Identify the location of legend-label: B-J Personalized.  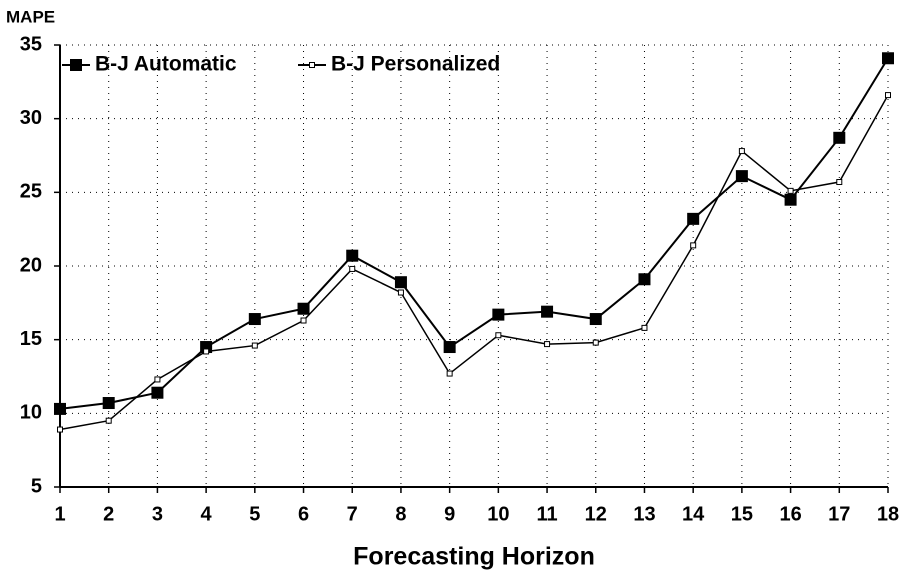
(415, 64).